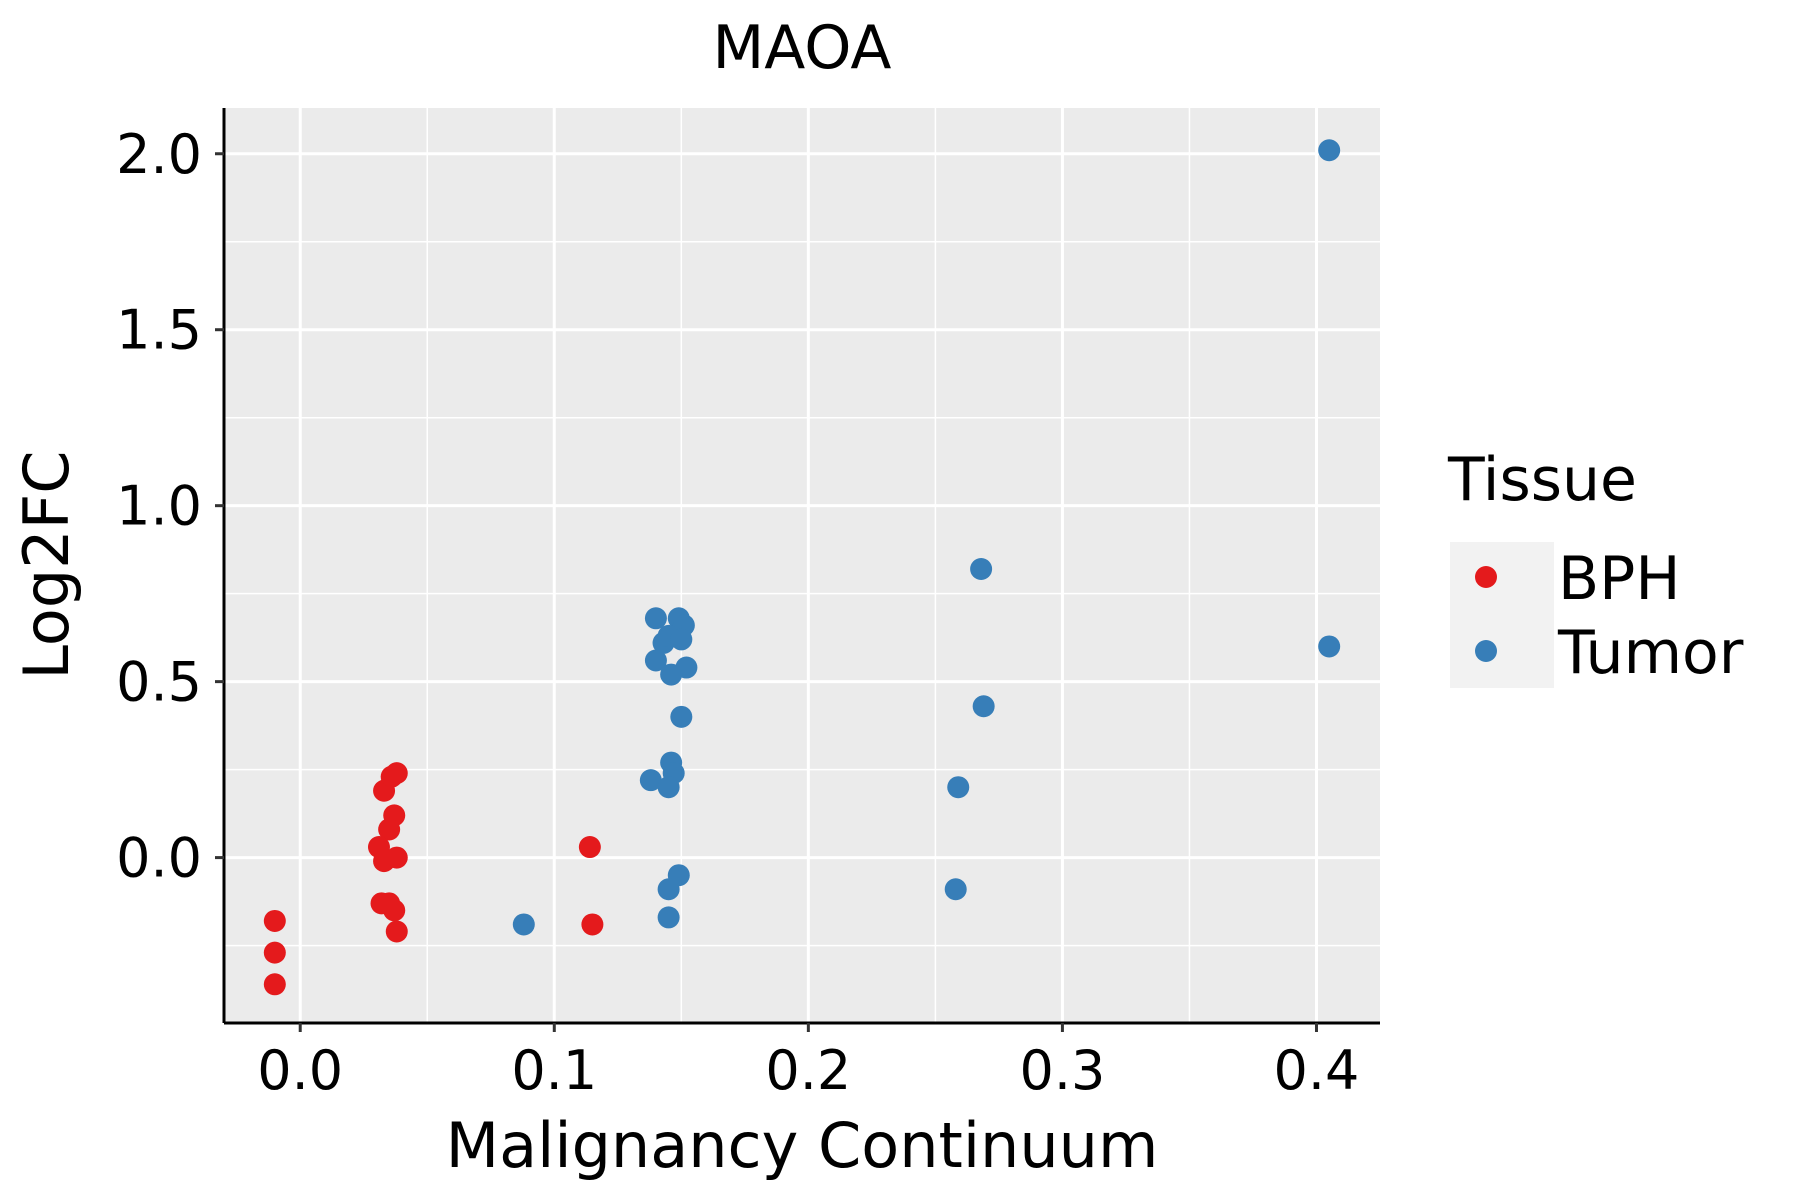  Describe the element at coordinates (159, 506) in the screenshot. I see `y-tick-label: 1.0` at that location.